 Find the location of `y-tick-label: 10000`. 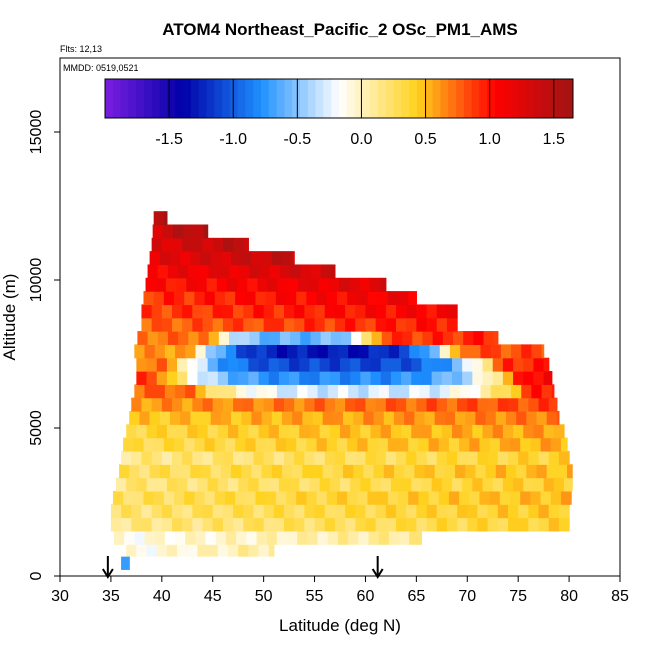

y-tick-label: 10000 is located at coordinates (36, 280).